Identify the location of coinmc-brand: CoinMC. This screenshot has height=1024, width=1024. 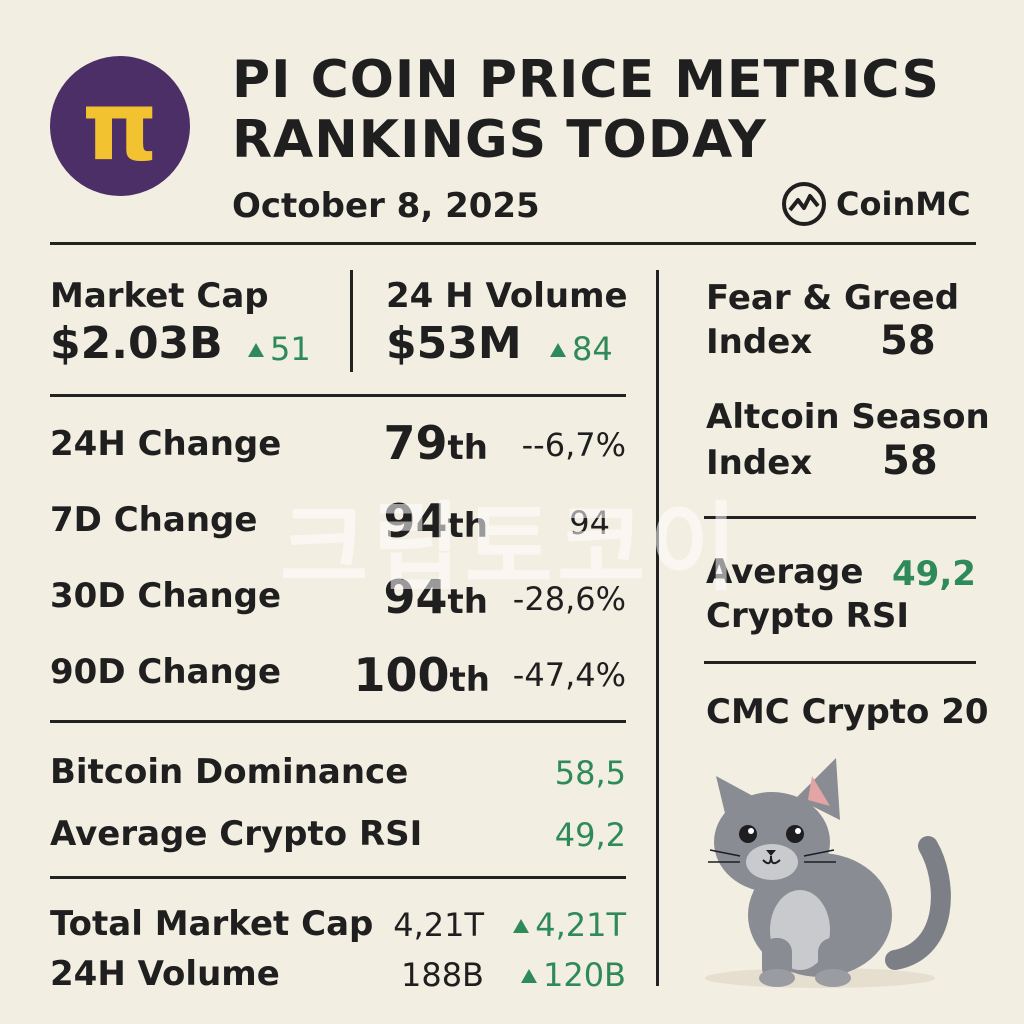
(875, 204).